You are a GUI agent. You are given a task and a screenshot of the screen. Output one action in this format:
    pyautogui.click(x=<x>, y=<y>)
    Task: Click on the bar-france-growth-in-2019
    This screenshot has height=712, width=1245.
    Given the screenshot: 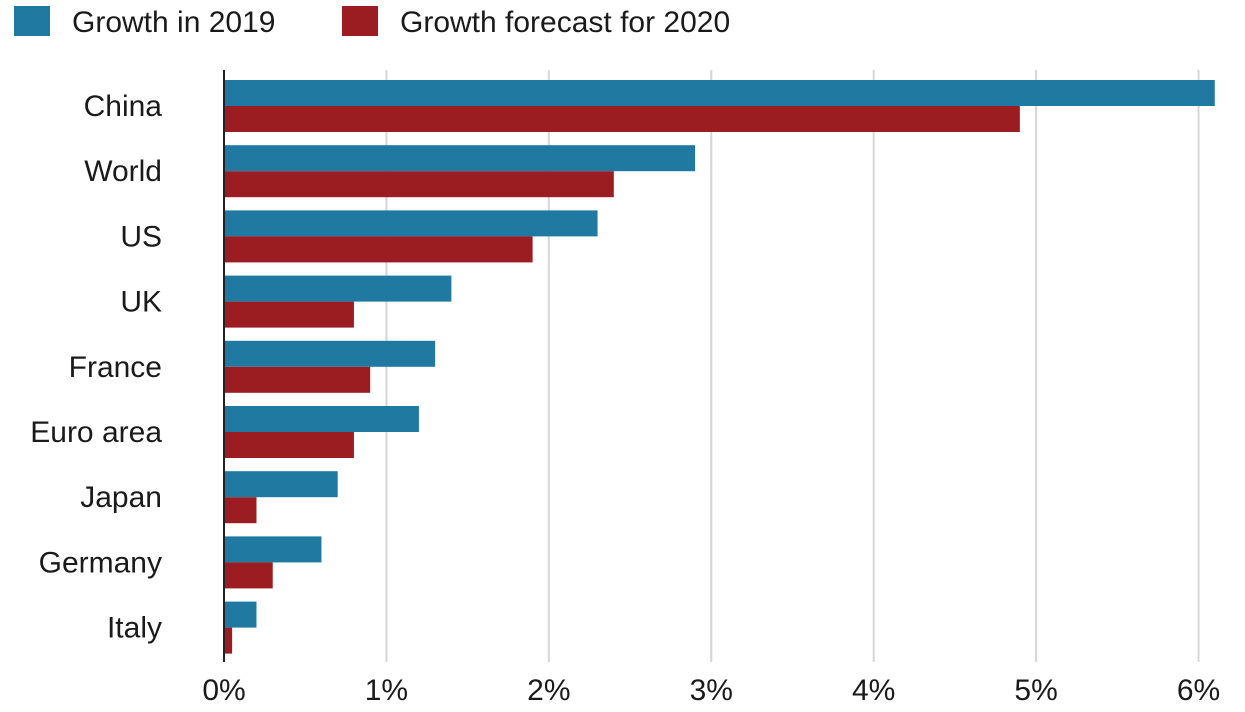 What is the action you would take?
    pyautogui.click(x=330, y=353)
    